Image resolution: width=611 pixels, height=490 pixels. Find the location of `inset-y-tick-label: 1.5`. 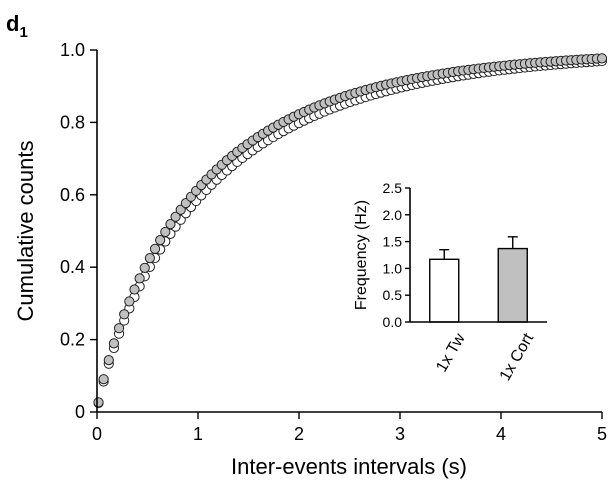

inset-y-tick-label: 1.5 is located at coordinates (393, 242).